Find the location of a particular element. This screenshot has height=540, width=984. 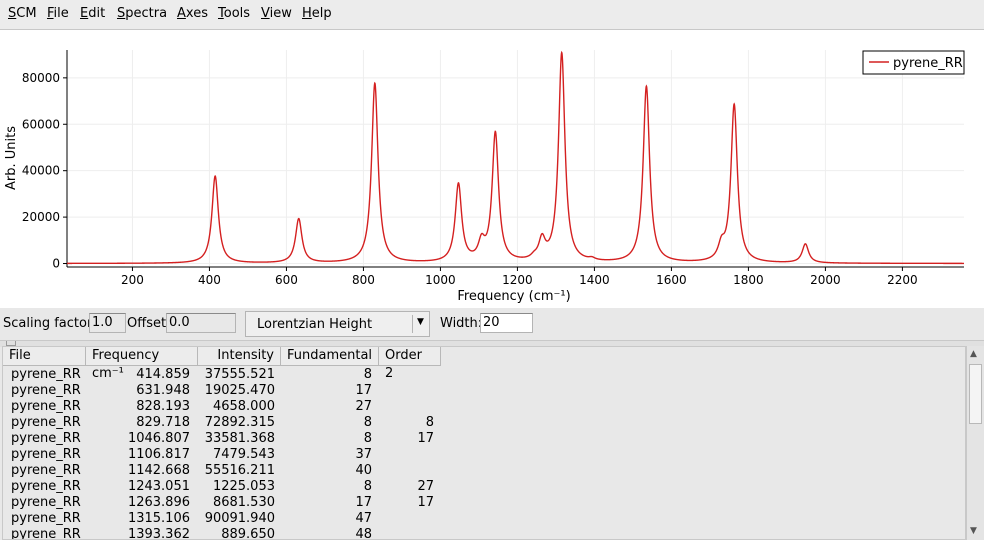

legend-label: pyrene_RR is located at coordinates (928, 63).